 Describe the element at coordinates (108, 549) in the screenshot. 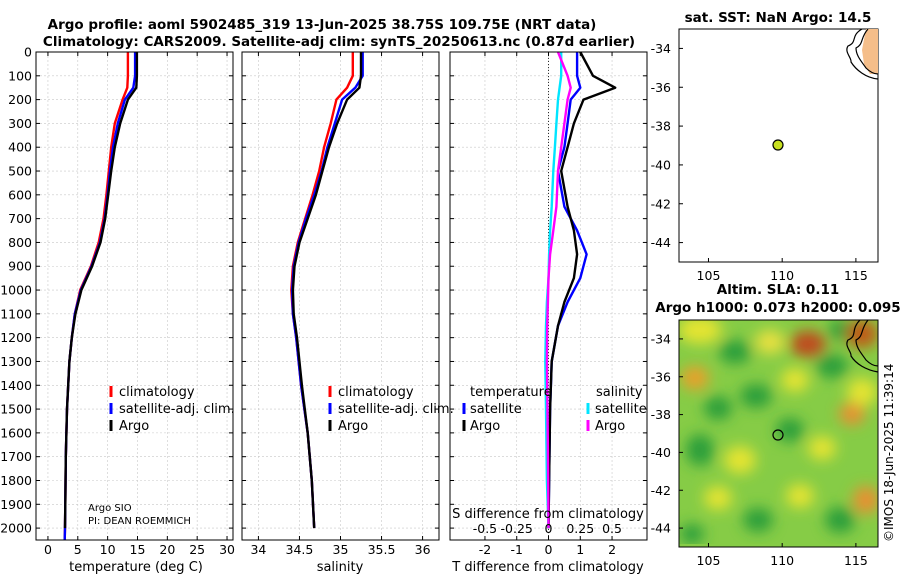

I see `x-tick-label: 10` at that location.